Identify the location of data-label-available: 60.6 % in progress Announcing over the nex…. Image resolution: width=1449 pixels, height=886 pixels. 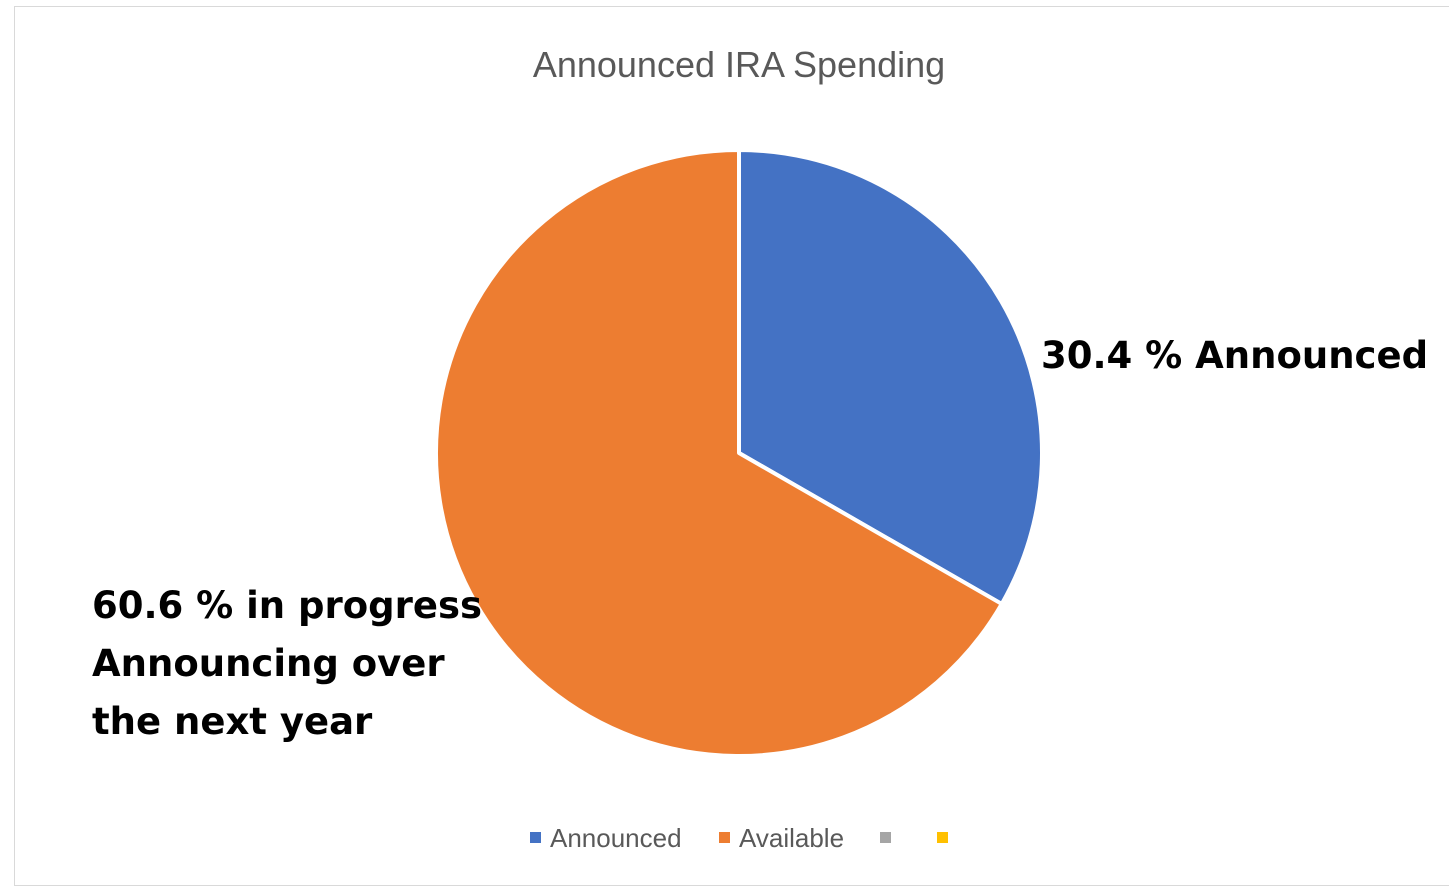
(287, 663).